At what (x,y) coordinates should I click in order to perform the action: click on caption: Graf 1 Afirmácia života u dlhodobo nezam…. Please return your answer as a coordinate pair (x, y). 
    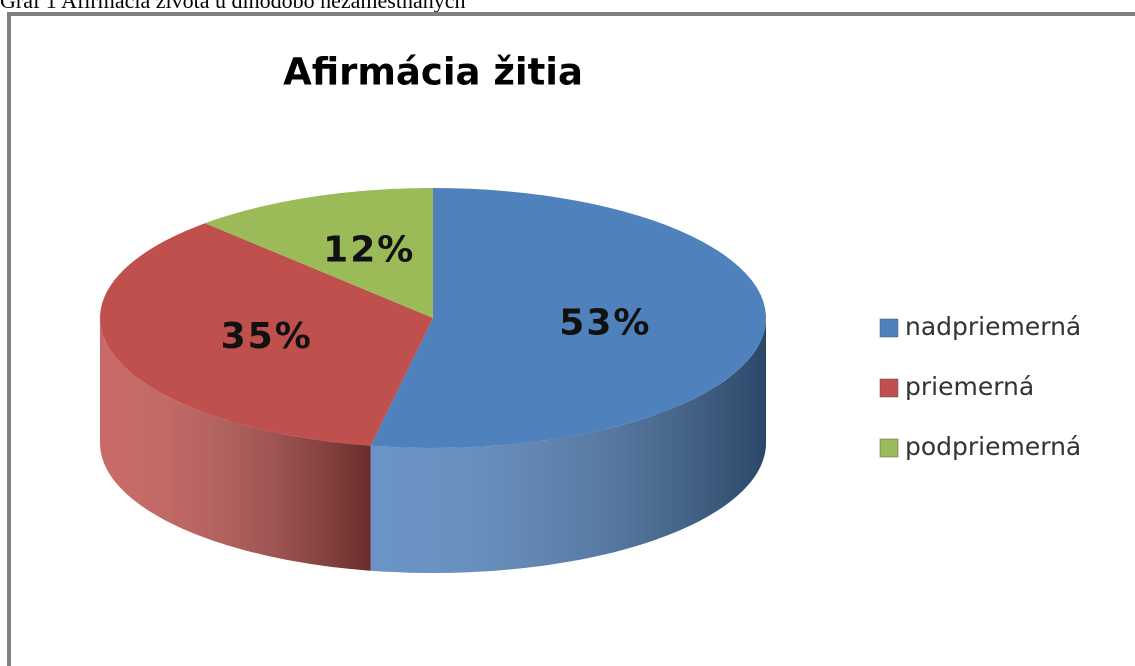
    Looking at the image, I should click on (233, 6).